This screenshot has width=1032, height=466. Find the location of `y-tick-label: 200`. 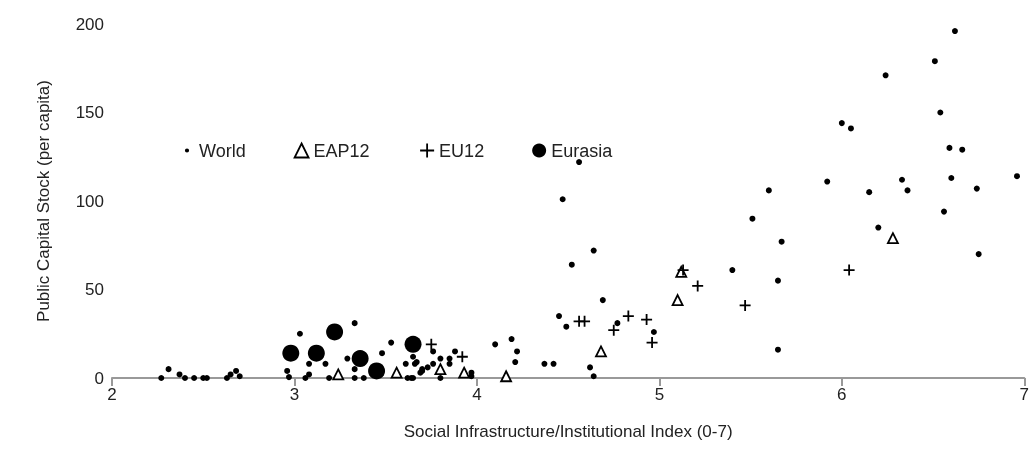

y-tick-label: 200 is located at coordinates (89, 24).